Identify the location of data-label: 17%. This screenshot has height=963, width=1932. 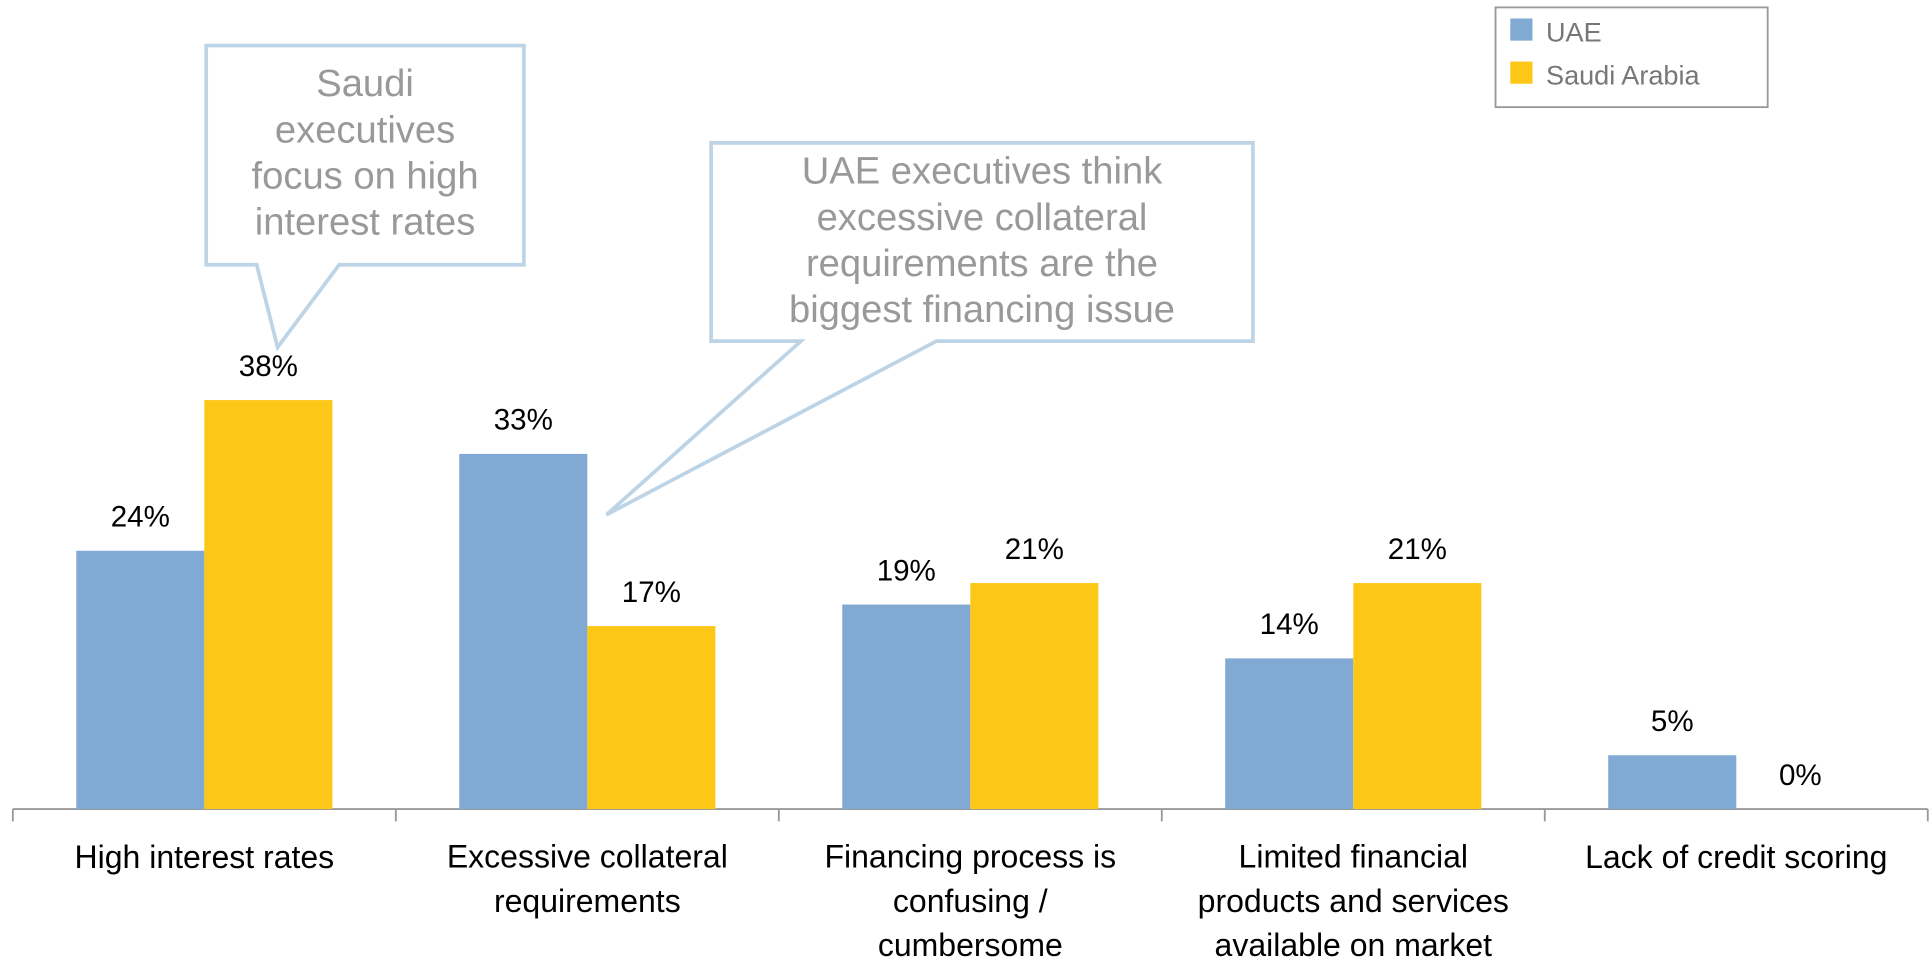
(651, 592).